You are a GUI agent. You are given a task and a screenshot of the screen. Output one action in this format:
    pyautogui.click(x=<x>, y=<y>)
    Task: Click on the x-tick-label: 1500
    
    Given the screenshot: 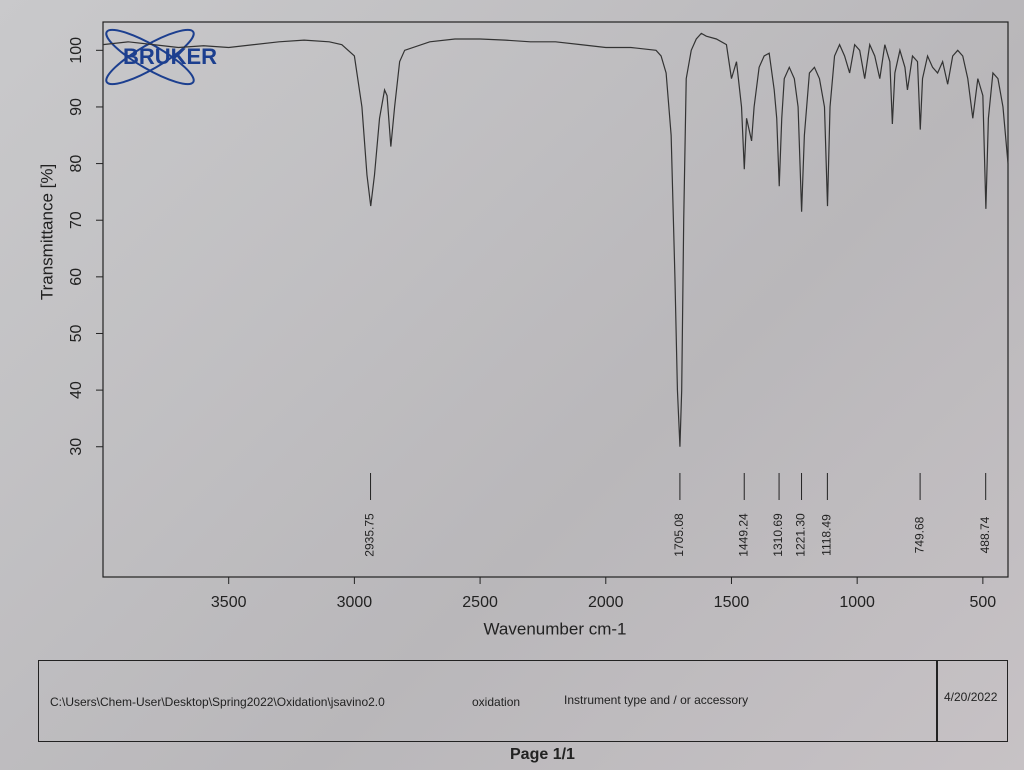 What is the action you would take?
    pyautogui.click(x=732, y=602)
    